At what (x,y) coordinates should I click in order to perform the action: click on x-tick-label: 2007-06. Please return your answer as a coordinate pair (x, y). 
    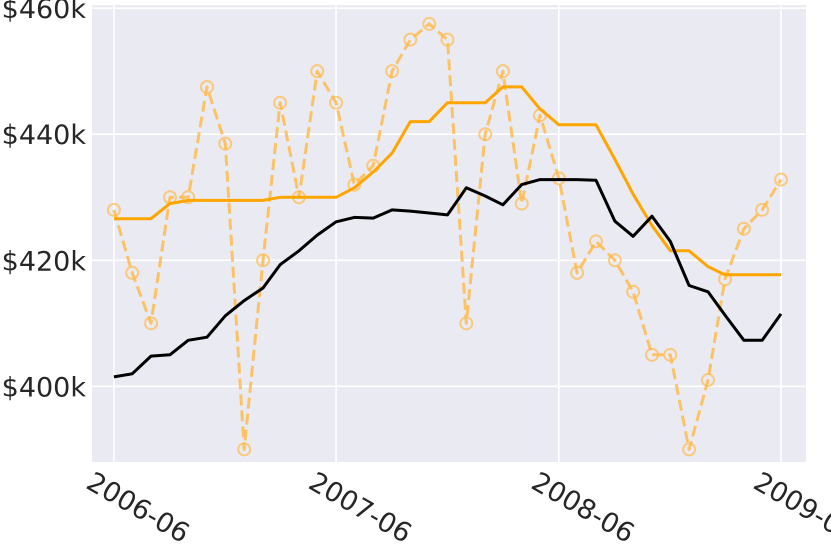
    Looking at the image, I should click on (359, 507).